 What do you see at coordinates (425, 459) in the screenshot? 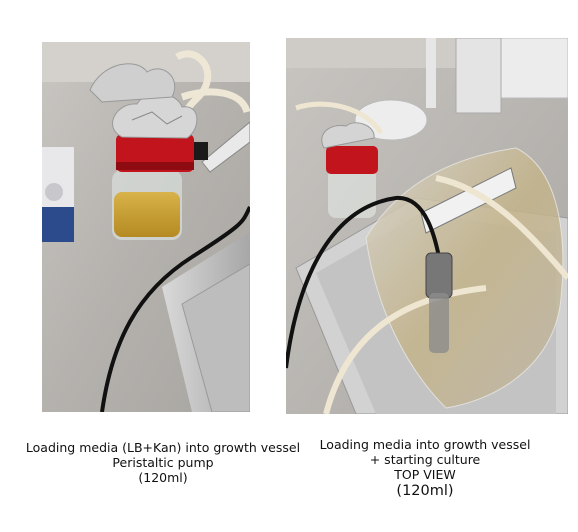
I see `caption-right-line-2: + starting culture` at bounding box center [425, 459].